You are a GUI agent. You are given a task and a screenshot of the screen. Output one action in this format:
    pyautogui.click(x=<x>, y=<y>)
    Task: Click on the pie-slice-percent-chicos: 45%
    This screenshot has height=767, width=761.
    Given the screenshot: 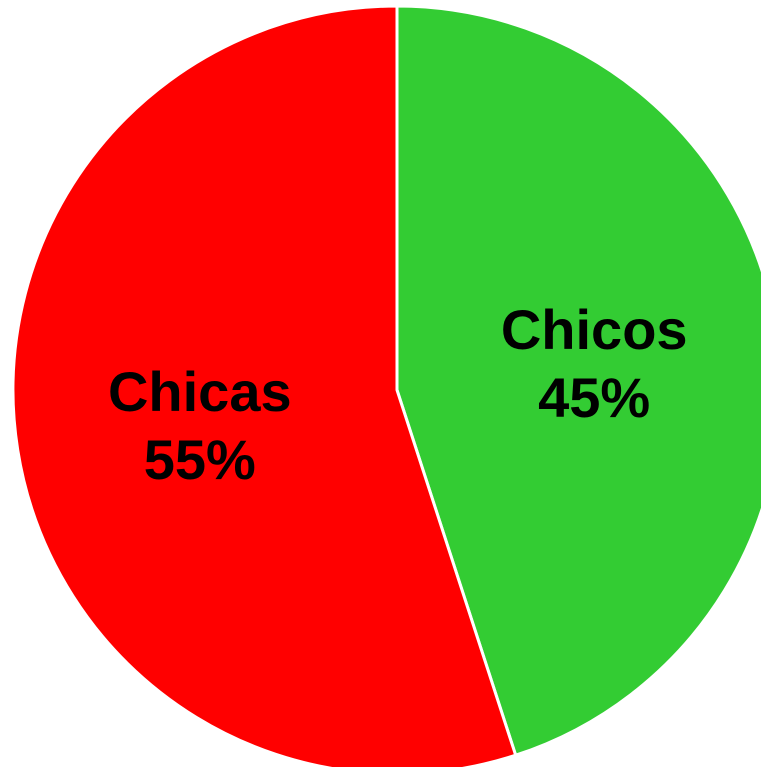 What is the action you would take?
    pyautogui.click(x=594, y=397)
    